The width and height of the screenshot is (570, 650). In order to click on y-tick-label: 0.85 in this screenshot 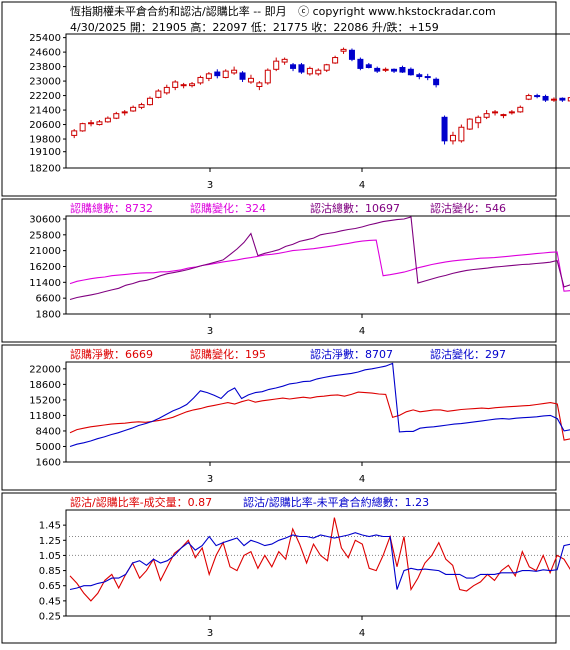, I will do `click(50, 571)`.